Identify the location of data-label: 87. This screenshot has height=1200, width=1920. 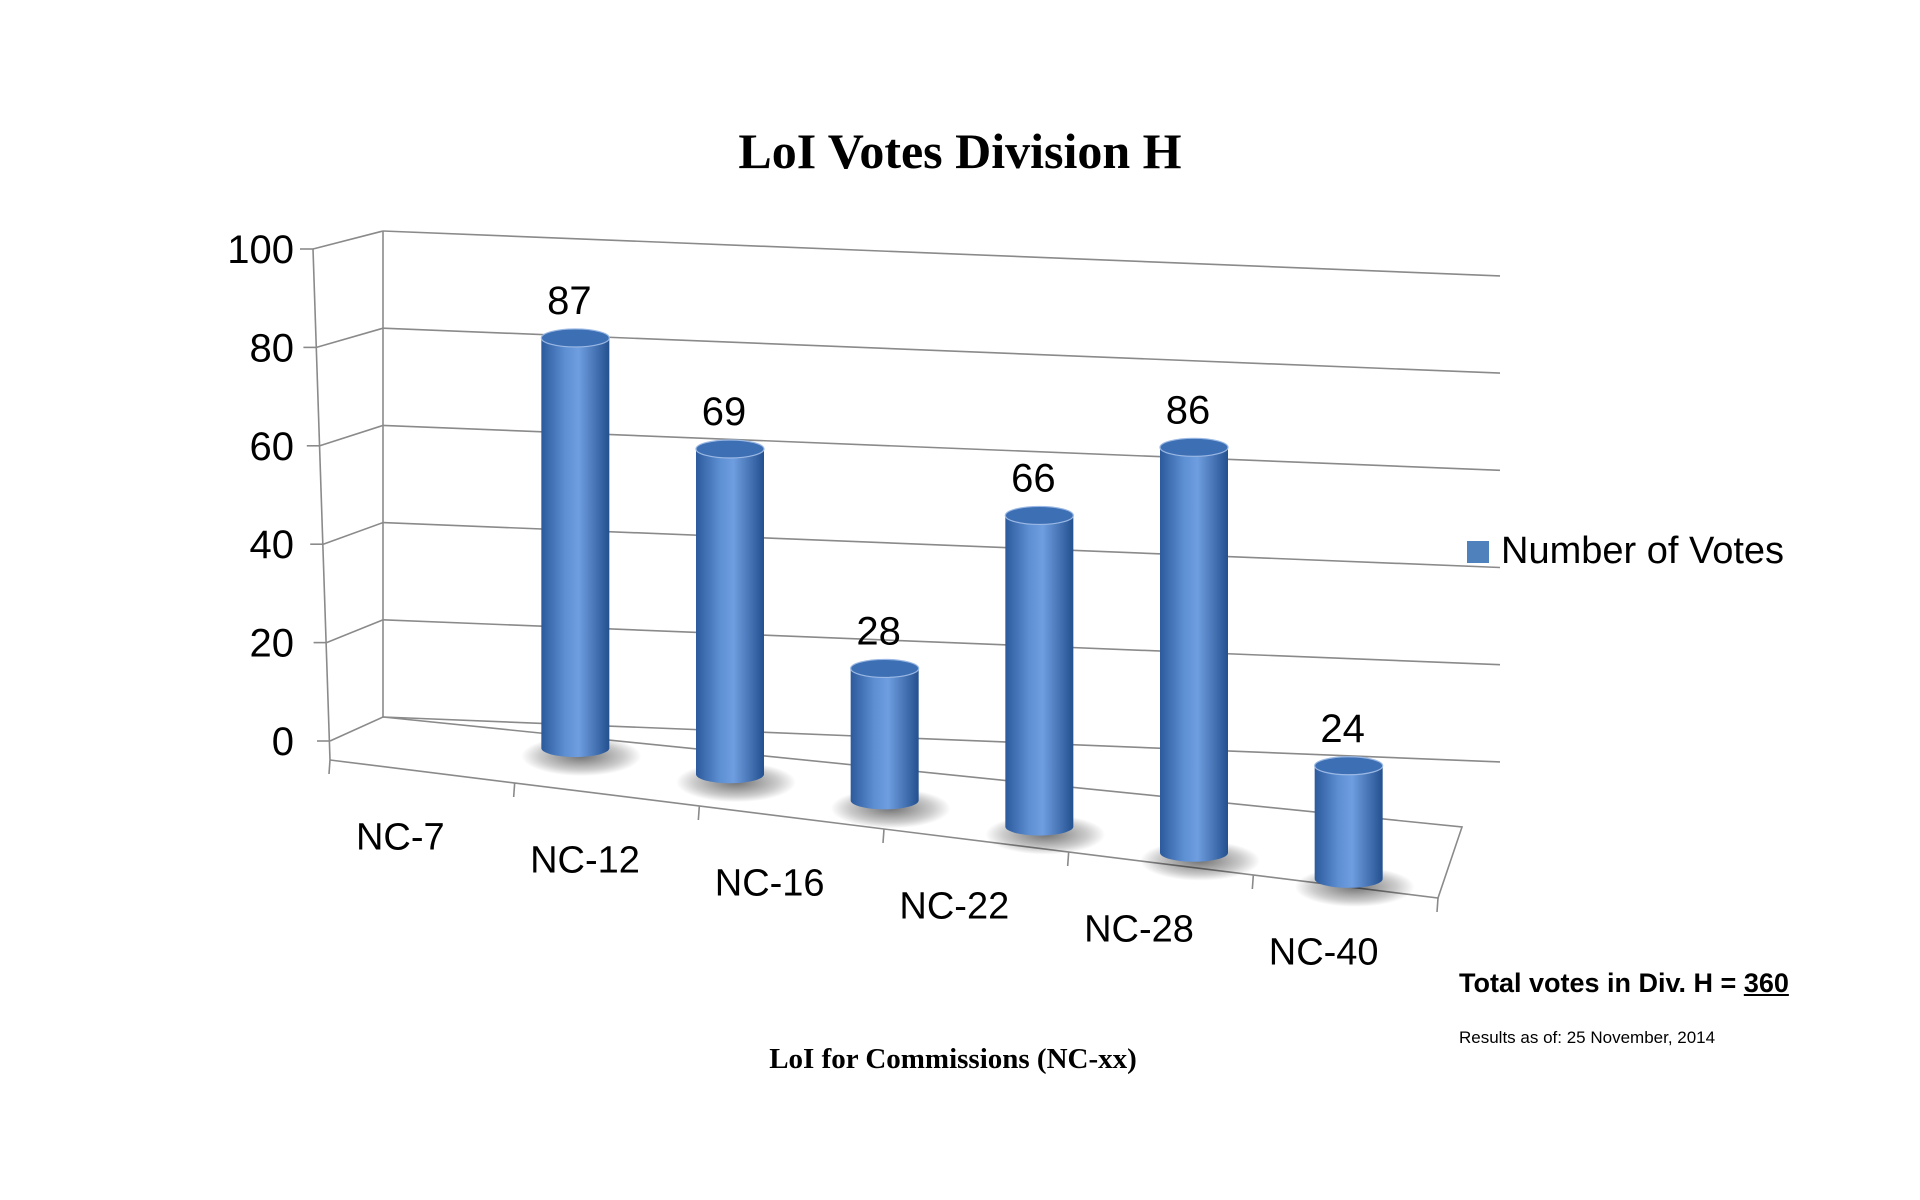
(569, 301).